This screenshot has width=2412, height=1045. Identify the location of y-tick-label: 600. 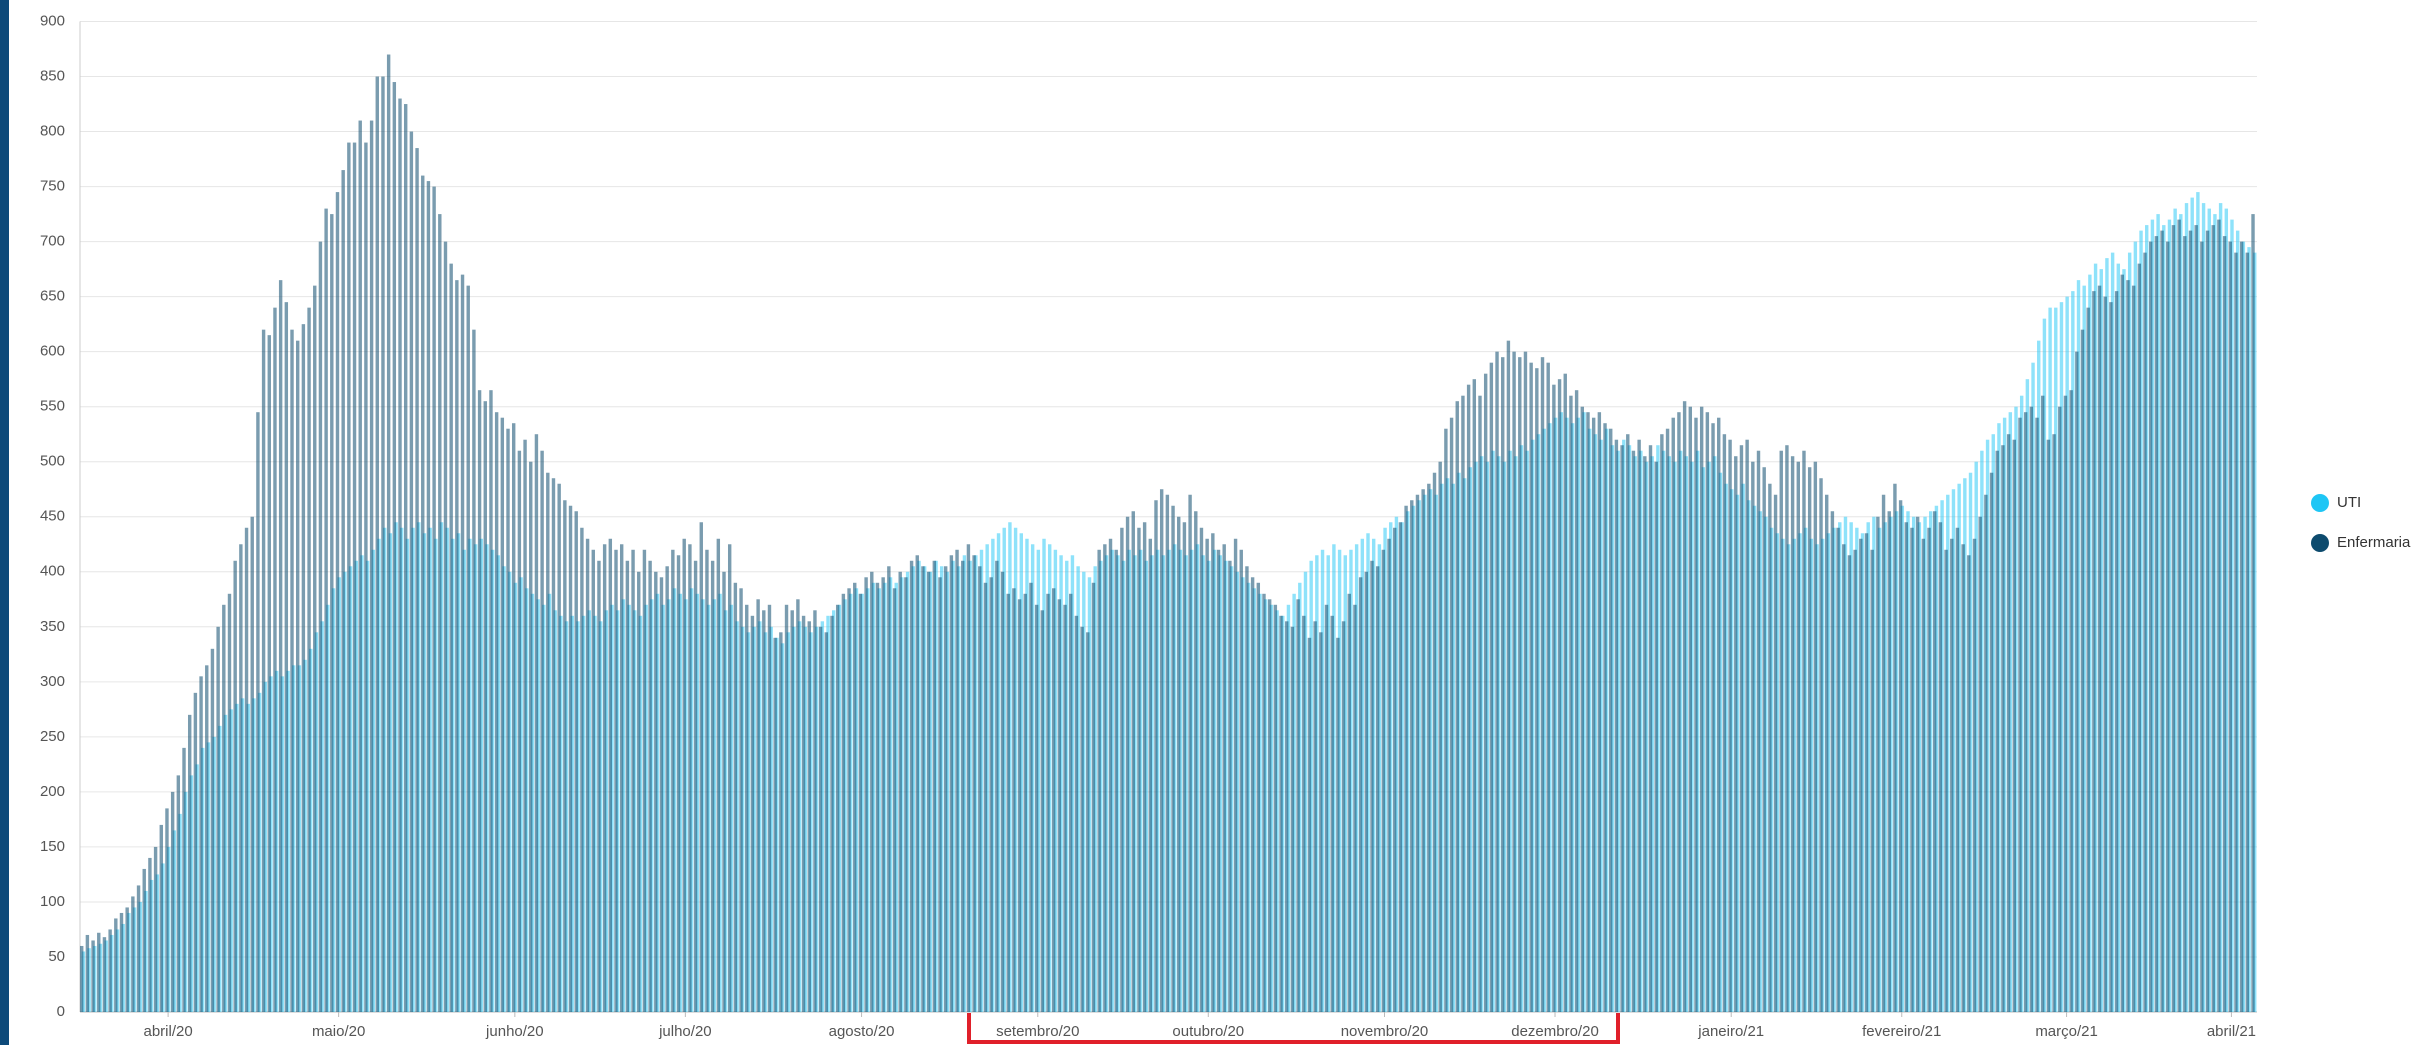
(52, 351).